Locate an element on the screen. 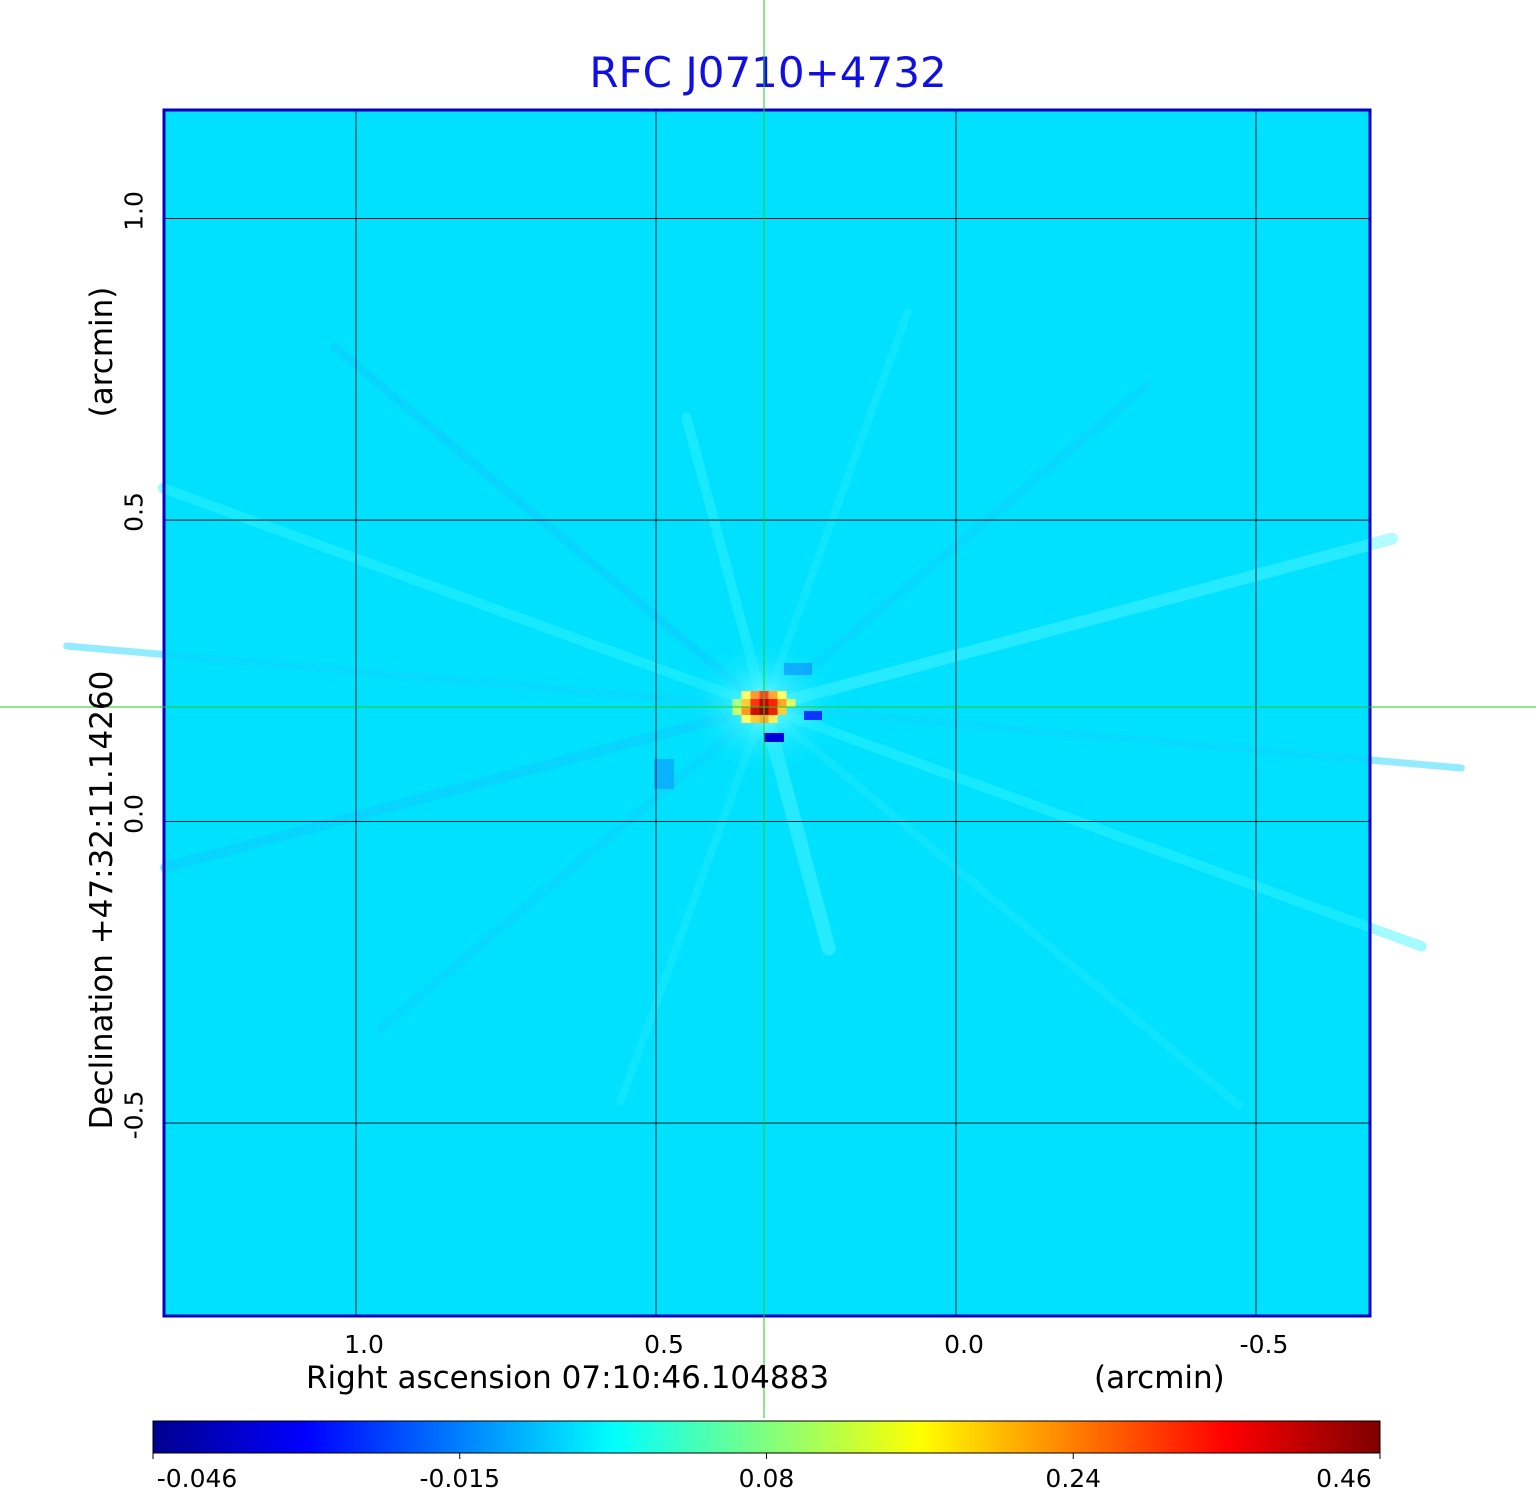 The image size is (1536, 1511). colorbar is located at coordinates (766, 1437).